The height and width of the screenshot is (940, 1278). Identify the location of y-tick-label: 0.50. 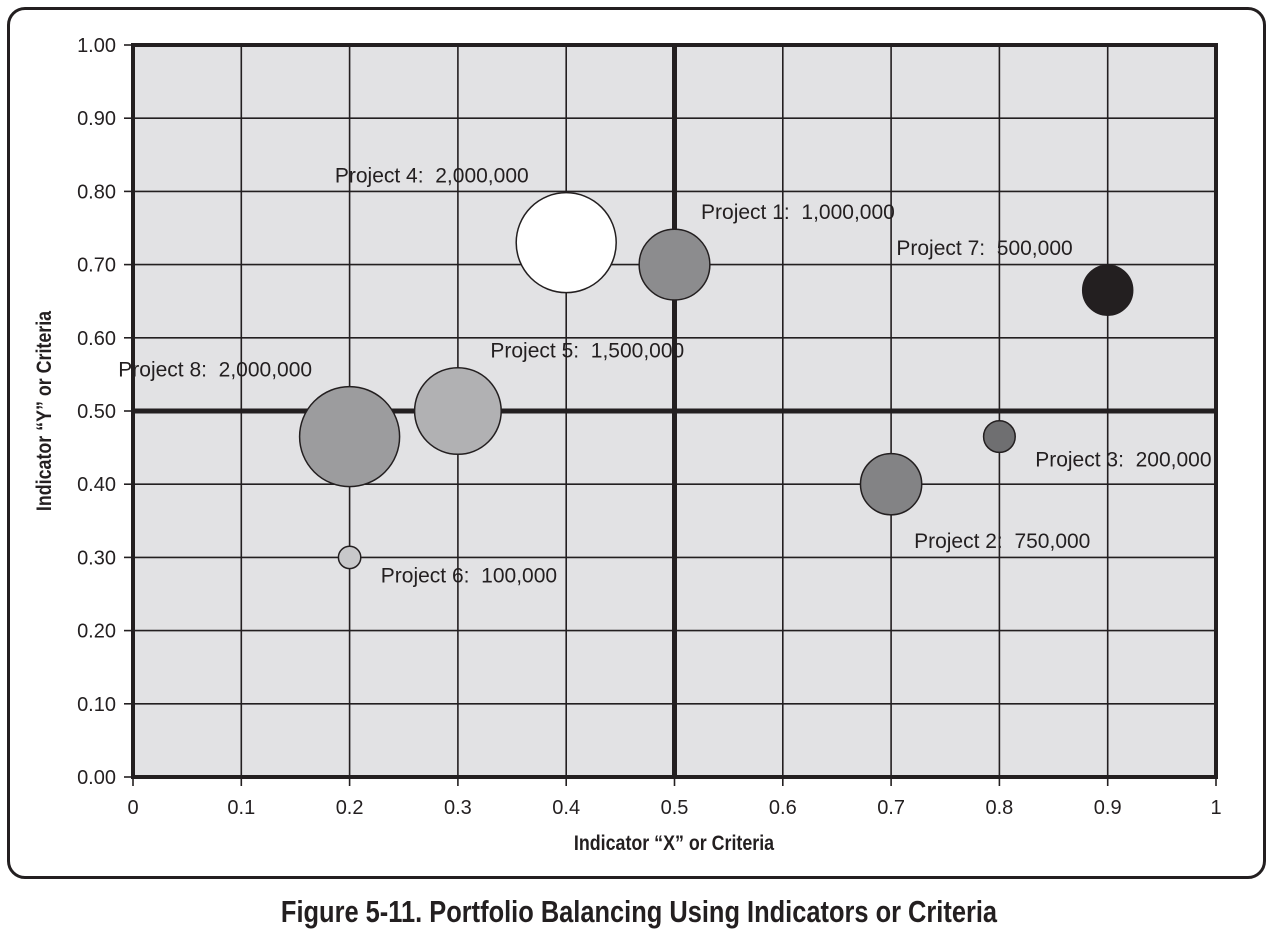
(96, 412).